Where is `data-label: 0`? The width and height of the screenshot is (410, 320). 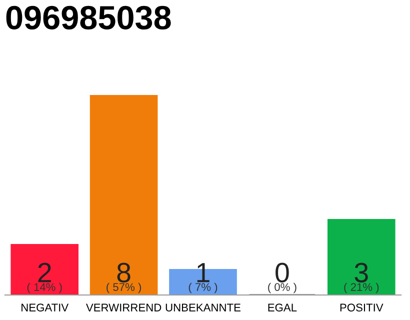
data-label: 0 is located at coordinates (282, 272).